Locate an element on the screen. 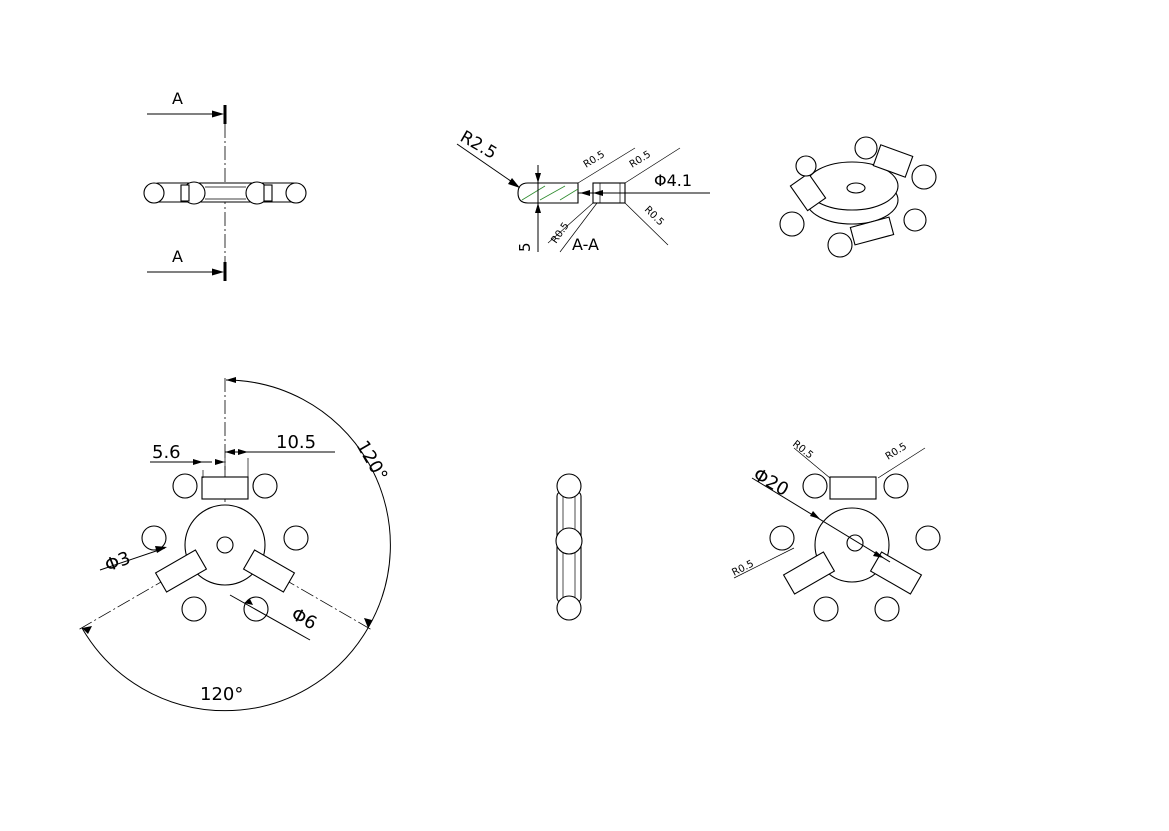 The height and width of the screenshot is (831, 1169). dim-phi41: Φ4.1 is located at coordinates (673, 180).